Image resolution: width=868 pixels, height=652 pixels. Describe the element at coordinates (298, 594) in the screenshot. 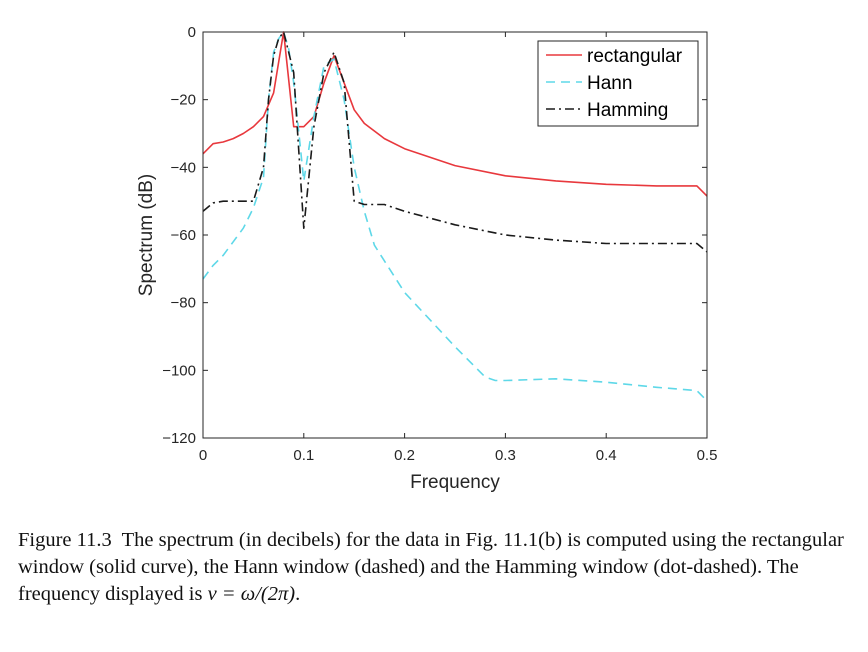

I see `caption-end: .` at that location.